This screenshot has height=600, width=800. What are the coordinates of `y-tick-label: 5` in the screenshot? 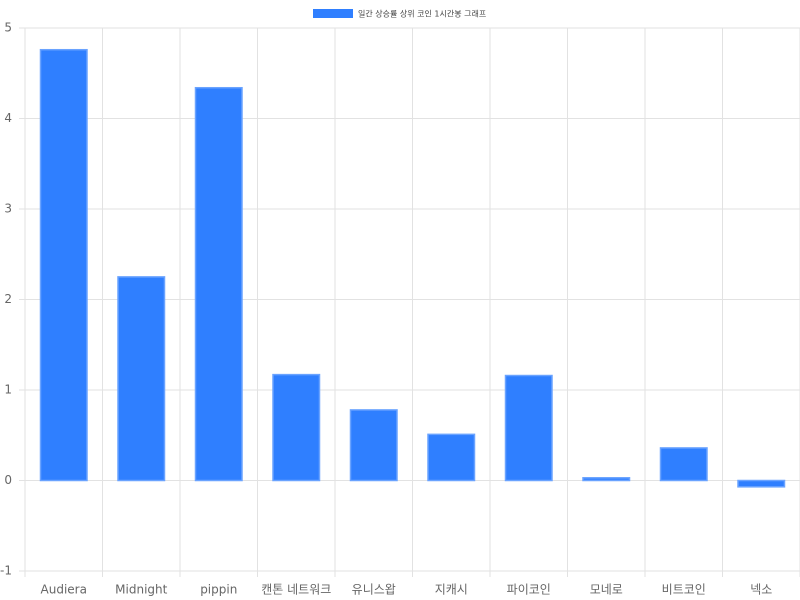 It's located at (8, 28).